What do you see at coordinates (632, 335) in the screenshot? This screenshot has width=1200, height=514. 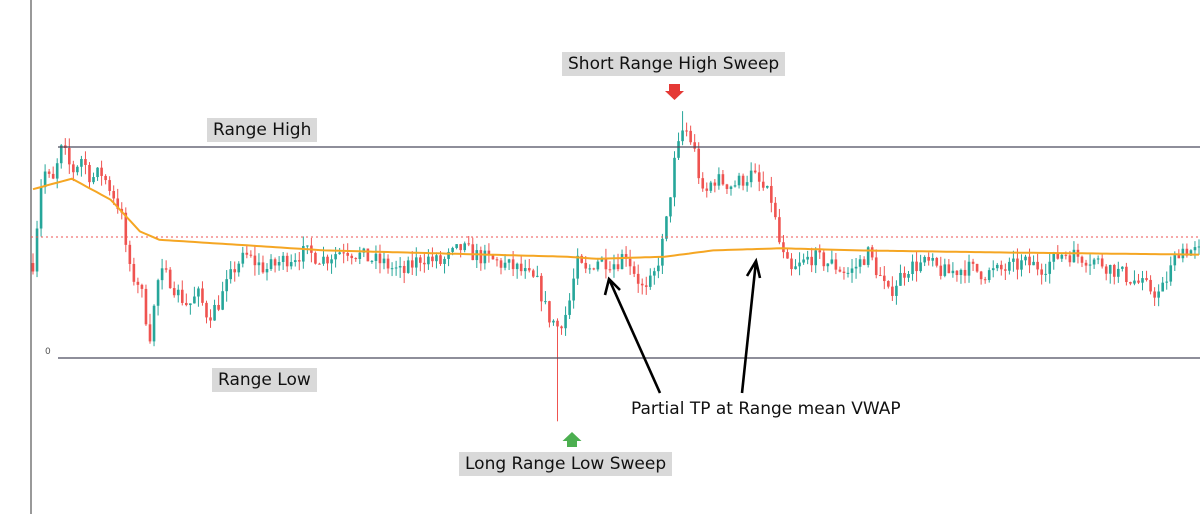 I see `callout-arrow-left` at bounding box center [632, 335].